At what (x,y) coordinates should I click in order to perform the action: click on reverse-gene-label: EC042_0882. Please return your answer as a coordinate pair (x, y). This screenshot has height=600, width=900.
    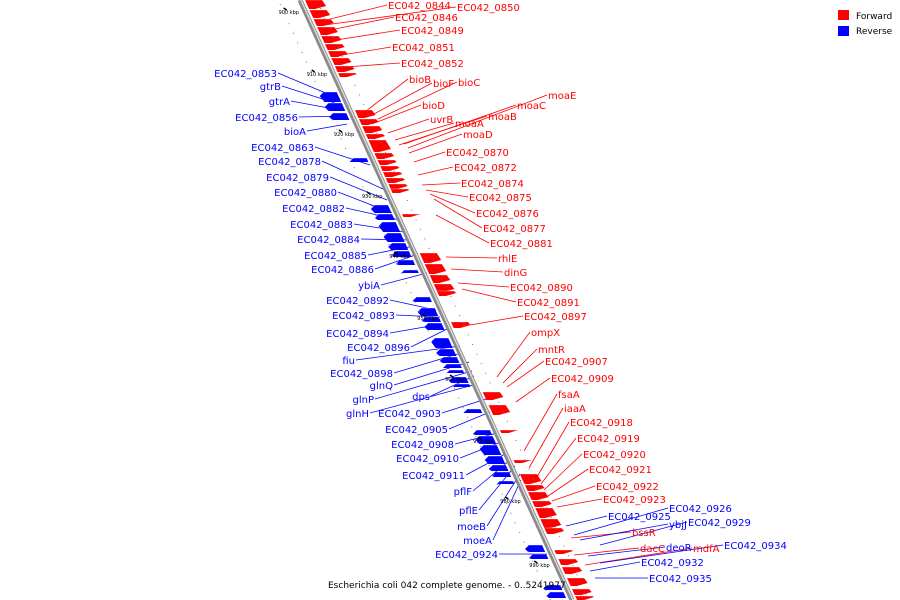
    Looking at the image, I should click on (313, 209).